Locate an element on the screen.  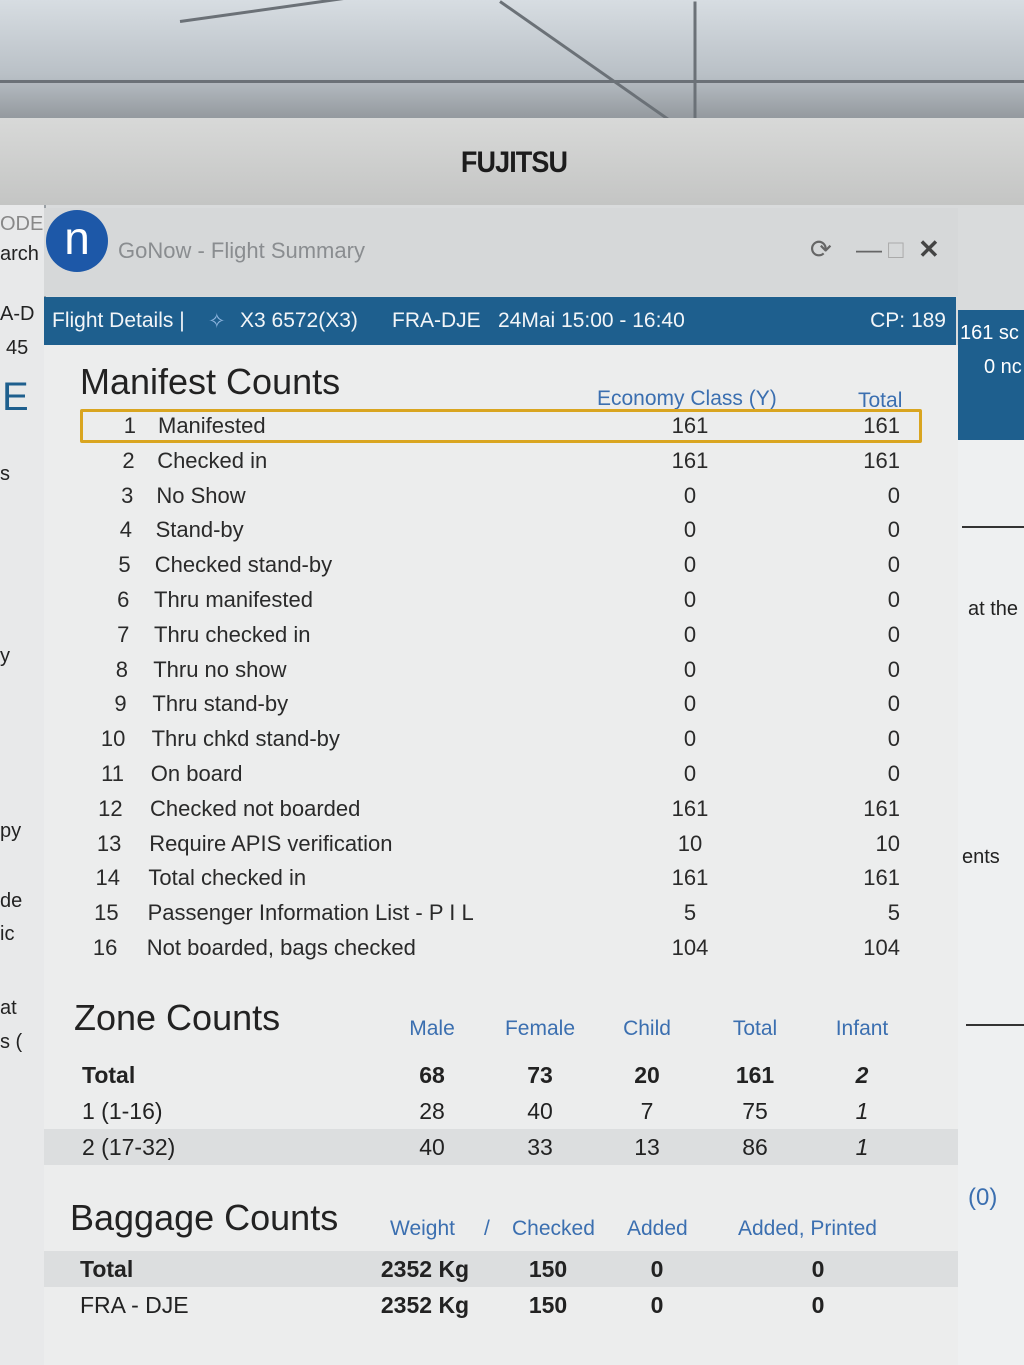
row-number: 10 is located at coordinates (113, 739).